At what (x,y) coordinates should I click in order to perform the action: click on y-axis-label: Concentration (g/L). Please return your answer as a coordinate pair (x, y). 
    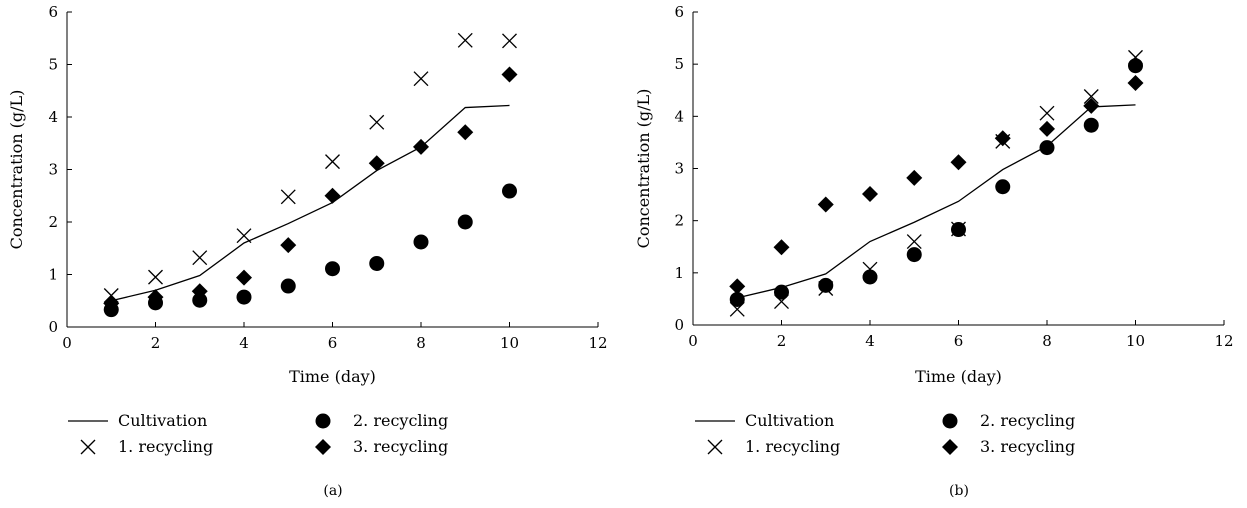
    Looking at the image, I should click on (643, 169).